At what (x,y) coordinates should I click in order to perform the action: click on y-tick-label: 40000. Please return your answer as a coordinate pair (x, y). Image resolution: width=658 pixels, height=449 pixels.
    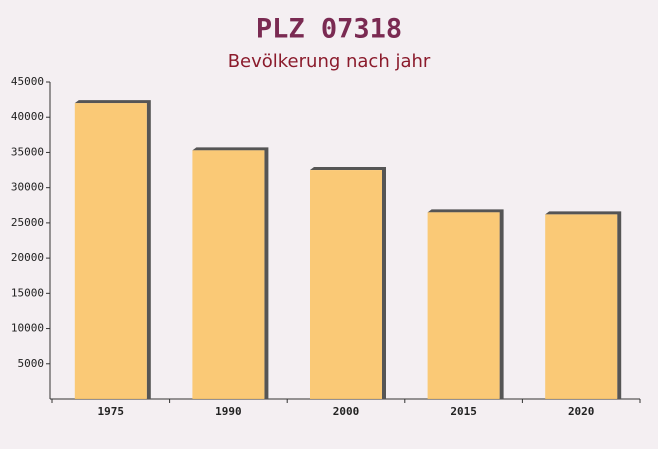
    Looking at the image, I should click on (27, 116).